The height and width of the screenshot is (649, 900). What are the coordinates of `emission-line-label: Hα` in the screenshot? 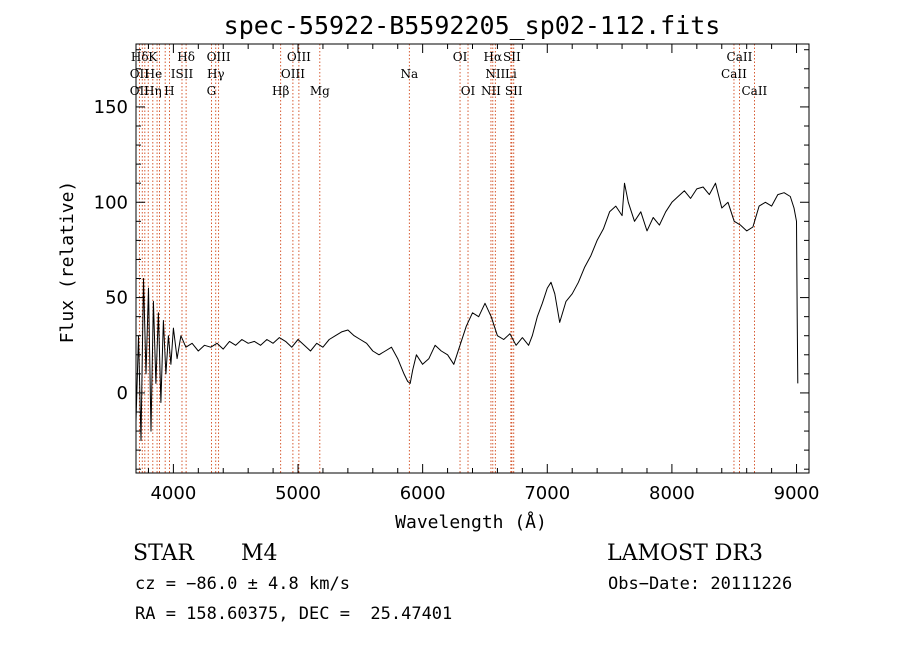 It's located at (493, 57).